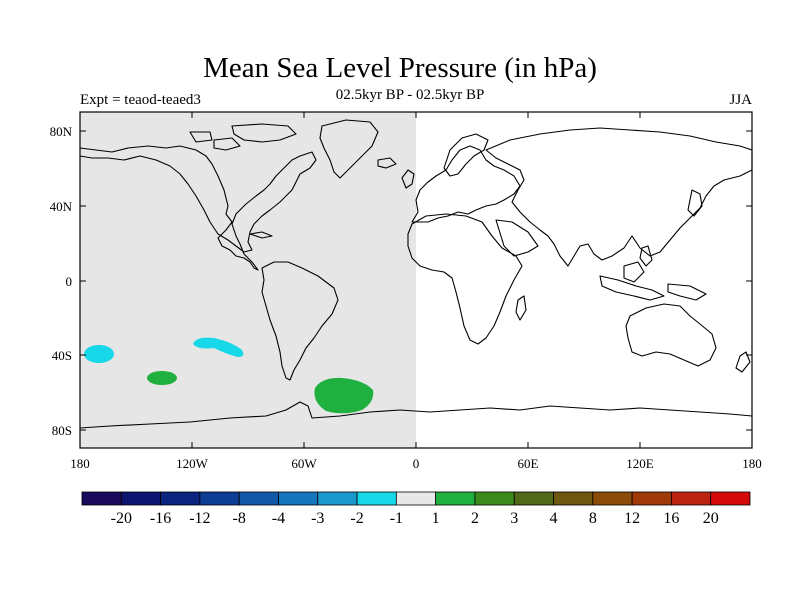 The width and height of the screenshot is (800, 600). I want to click on legend-label: 3, so click(514, 518).